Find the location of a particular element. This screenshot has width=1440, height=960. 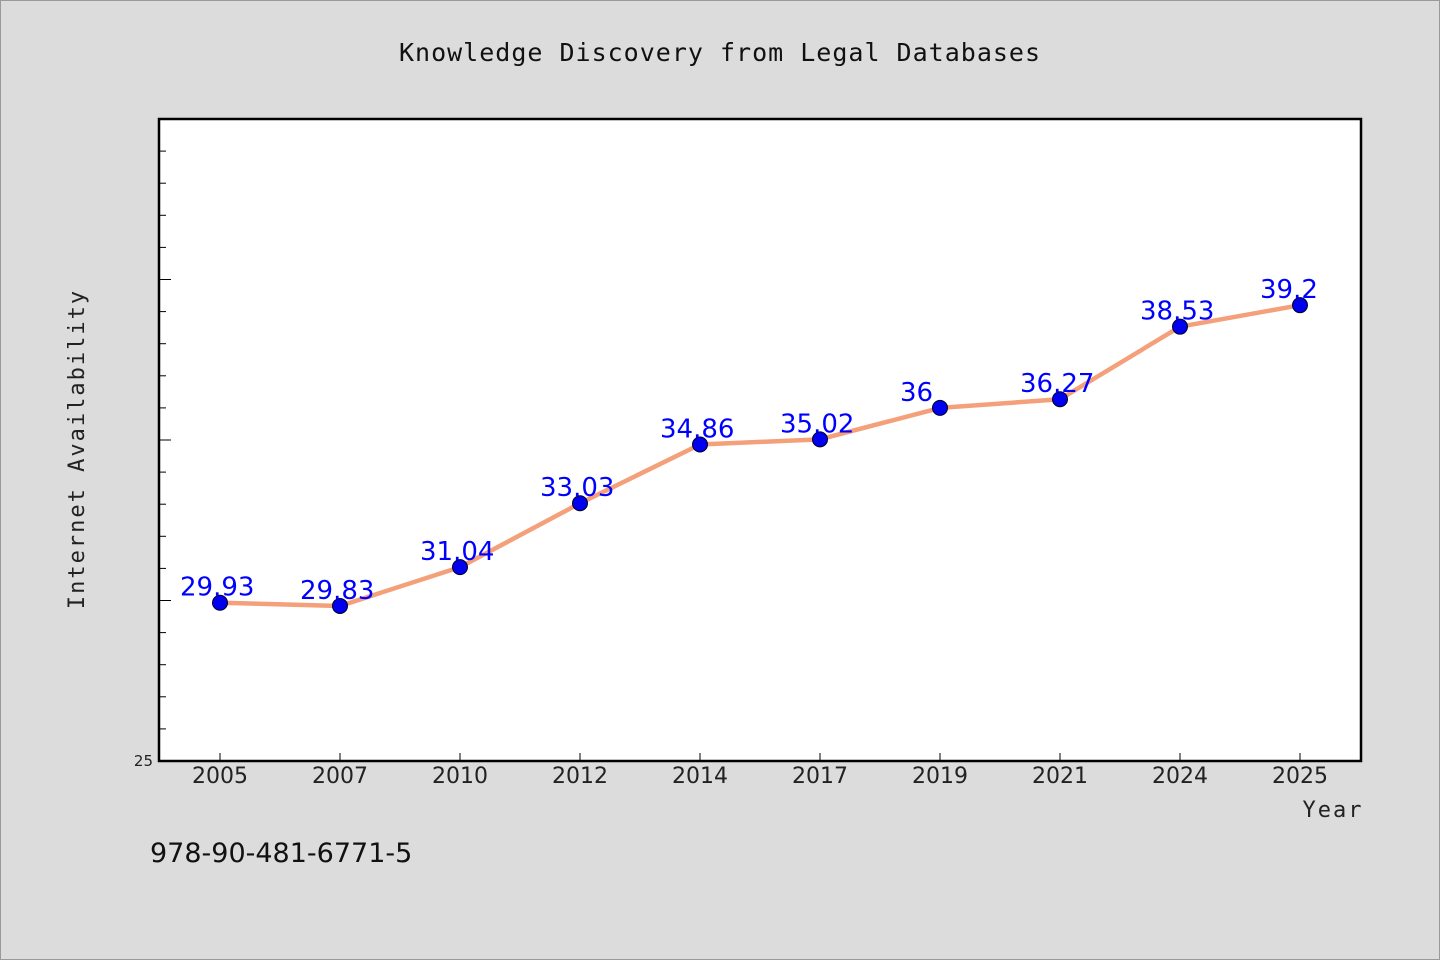

data-label: 29.83 is located at coordinates (337, 591).